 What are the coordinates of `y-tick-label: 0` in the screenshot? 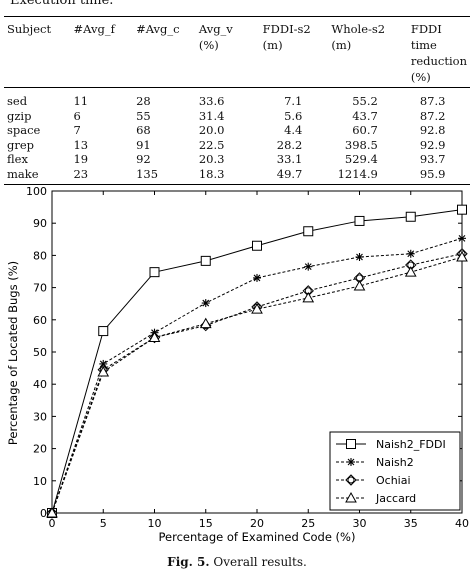 It's located at (43, 513).